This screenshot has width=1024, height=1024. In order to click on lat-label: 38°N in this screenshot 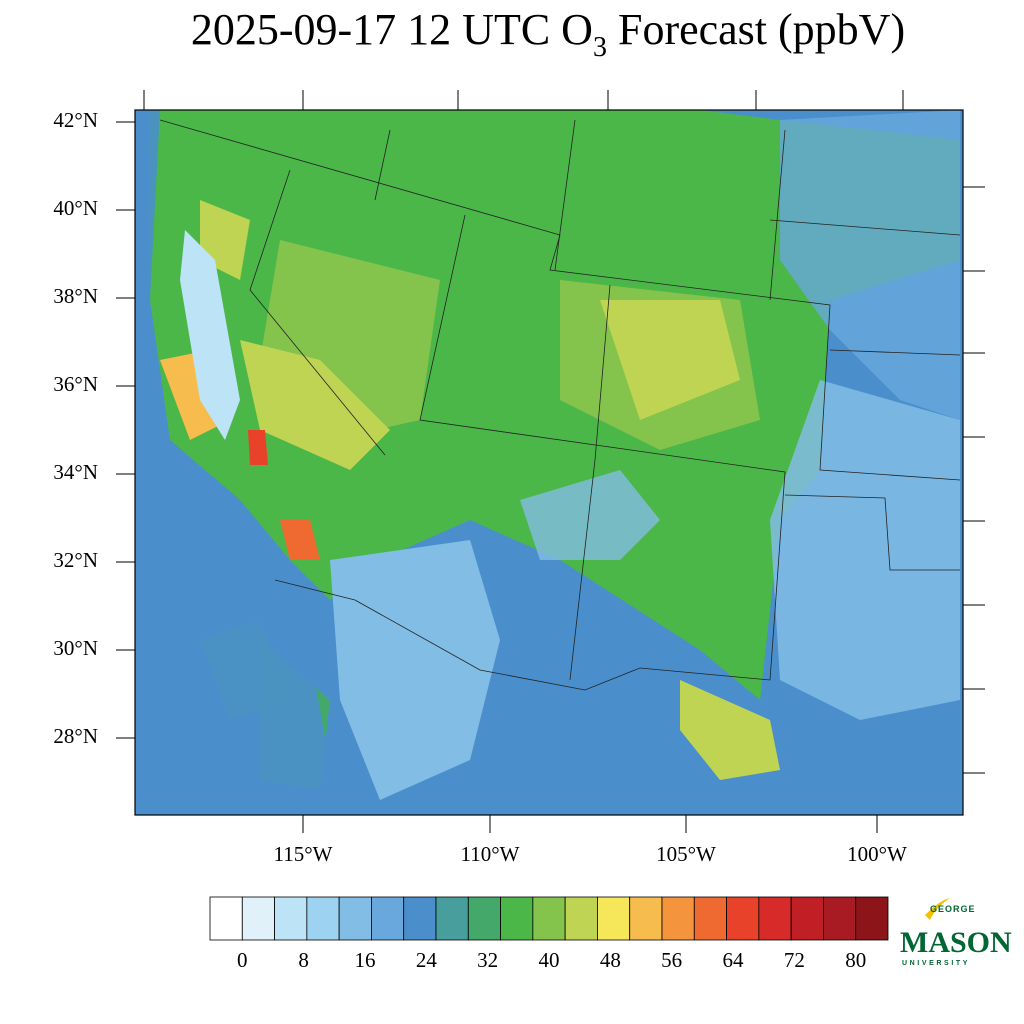, I will do `click(75, 296)`.